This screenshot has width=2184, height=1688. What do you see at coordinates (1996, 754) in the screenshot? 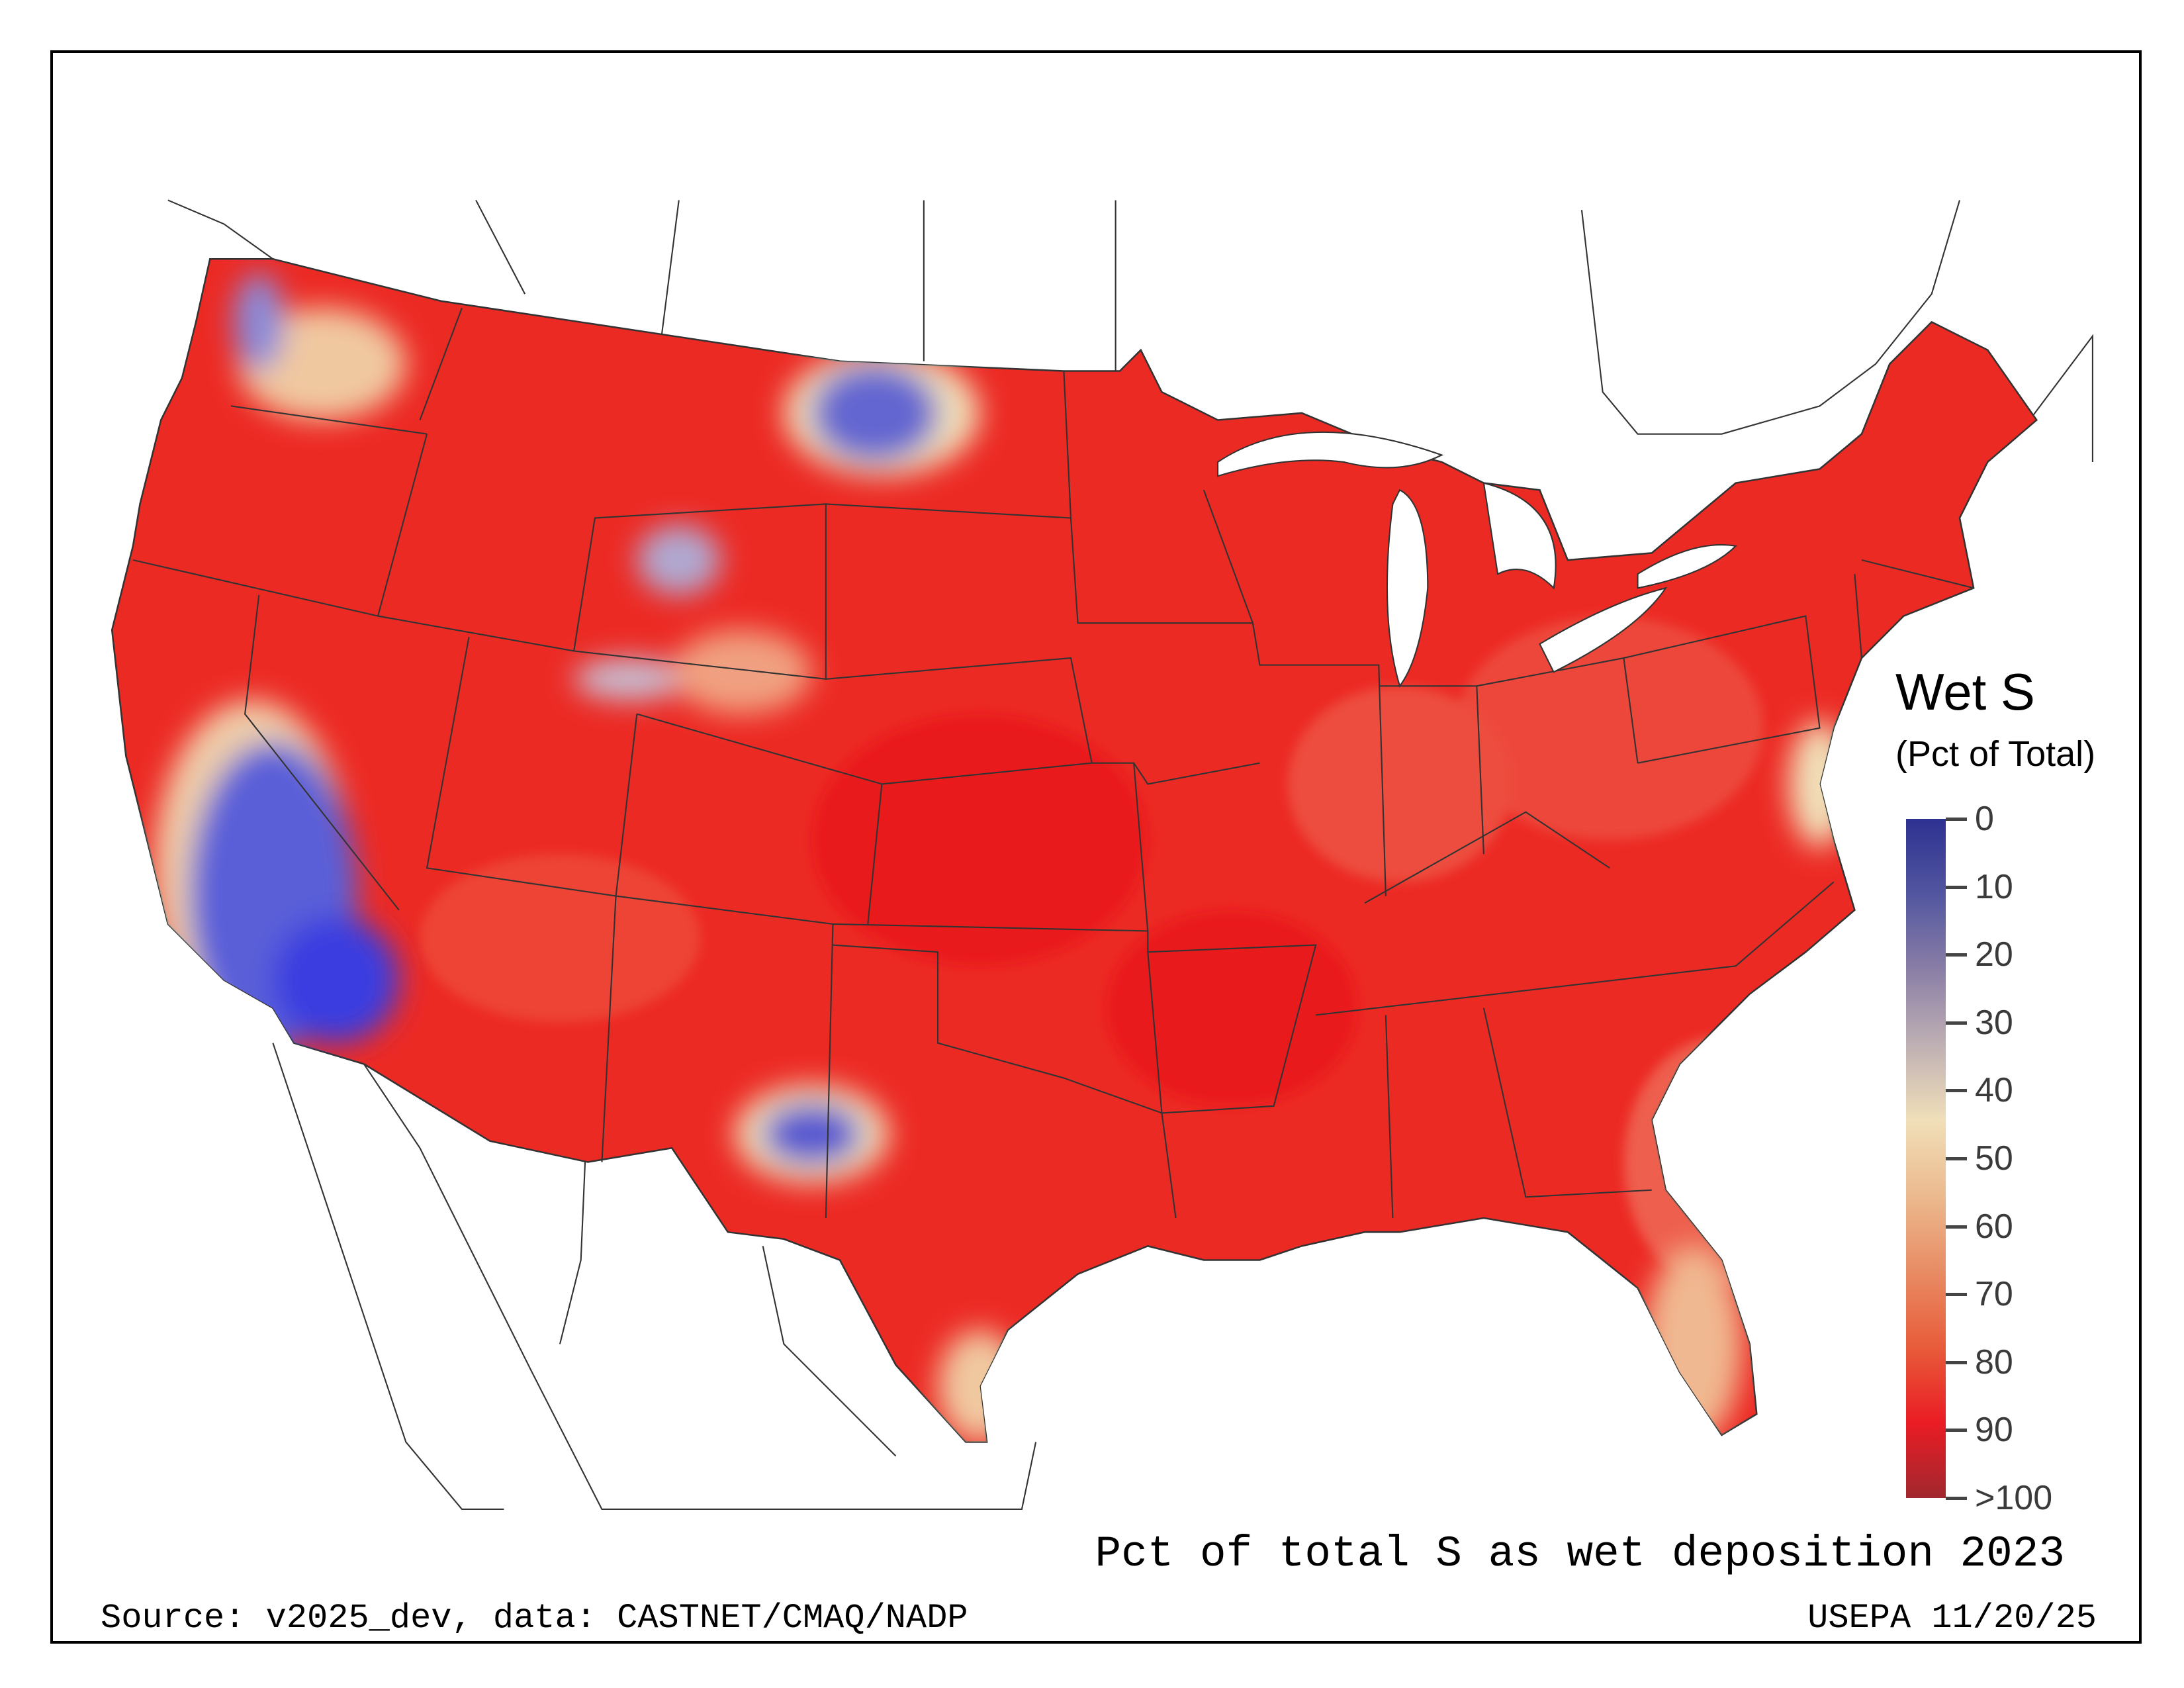
I see `legend-subtitle: (Pct of Total)` at bounding box center [1996, 754].